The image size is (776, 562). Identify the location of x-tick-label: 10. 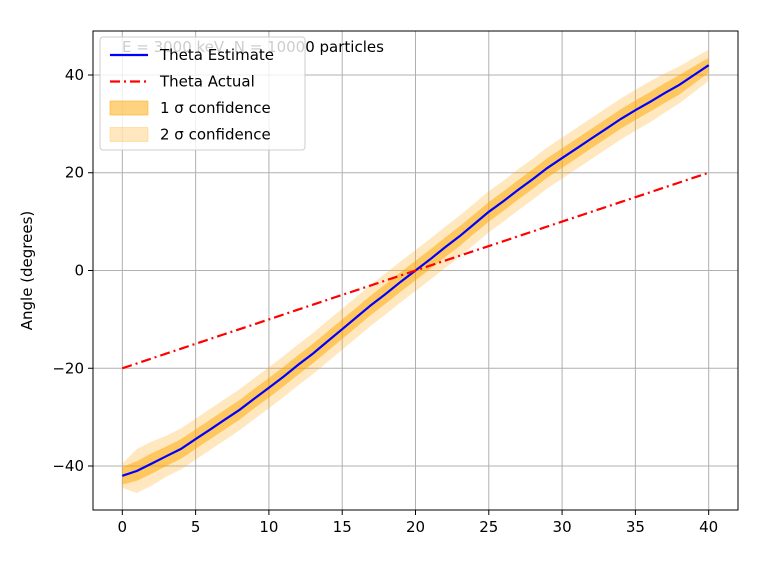
(268, 527).